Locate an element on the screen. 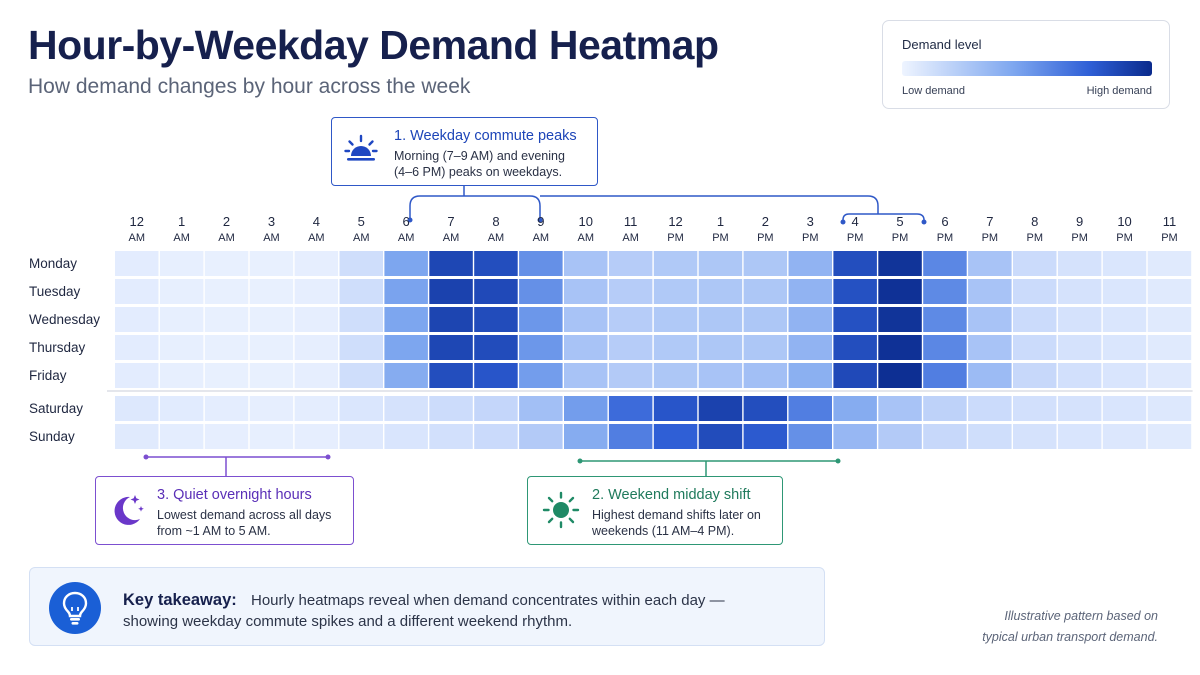 Image resolution: width=1200 pixels, height=675 pixels. sunrise-icon is located at coordinates (361, 147).